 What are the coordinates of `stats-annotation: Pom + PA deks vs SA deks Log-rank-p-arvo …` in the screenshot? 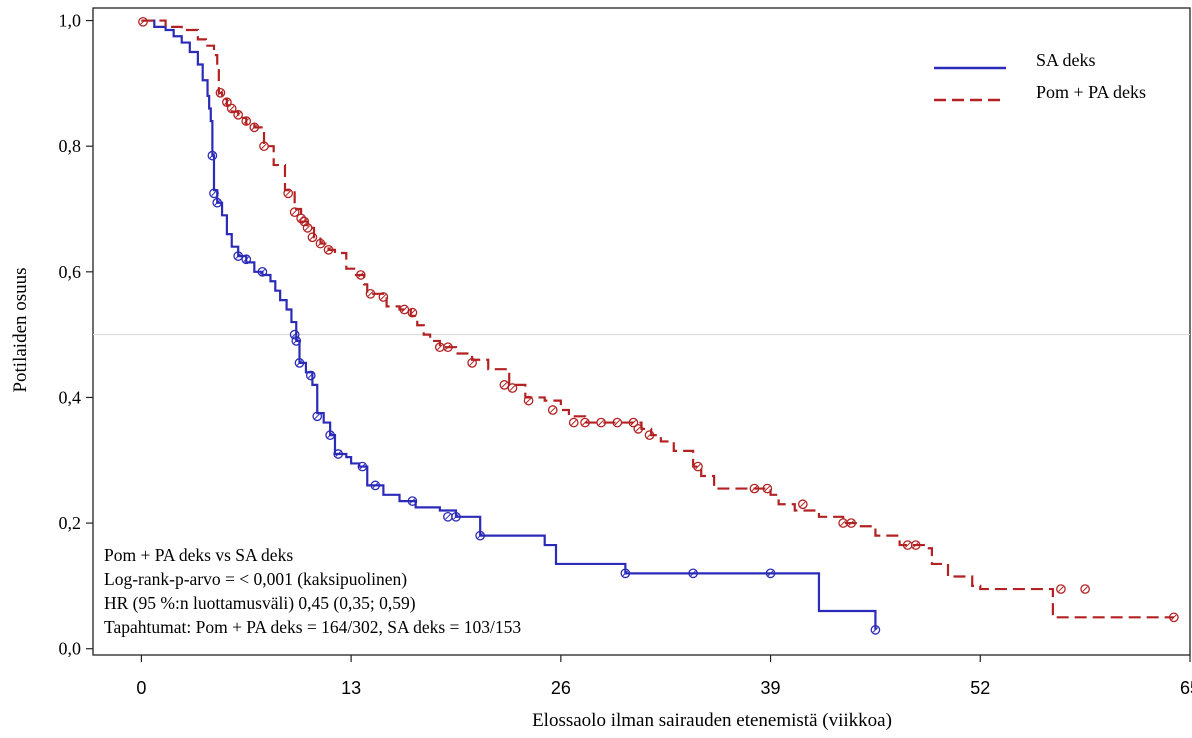 It's located at (312, 591).